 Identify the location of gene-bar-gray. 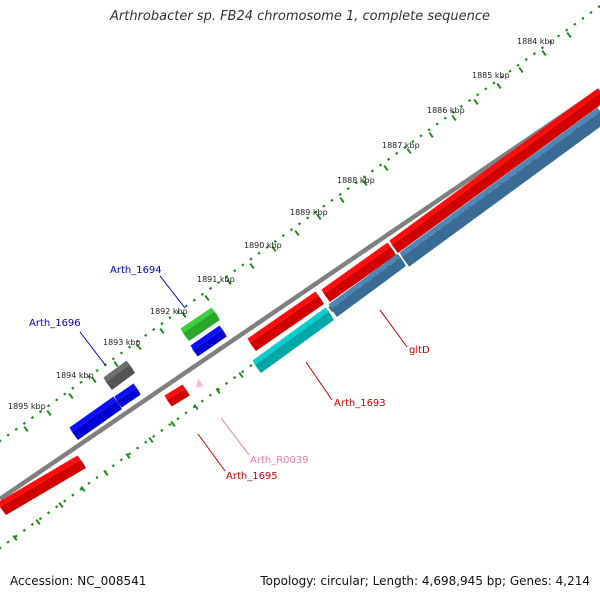
(119, 375).